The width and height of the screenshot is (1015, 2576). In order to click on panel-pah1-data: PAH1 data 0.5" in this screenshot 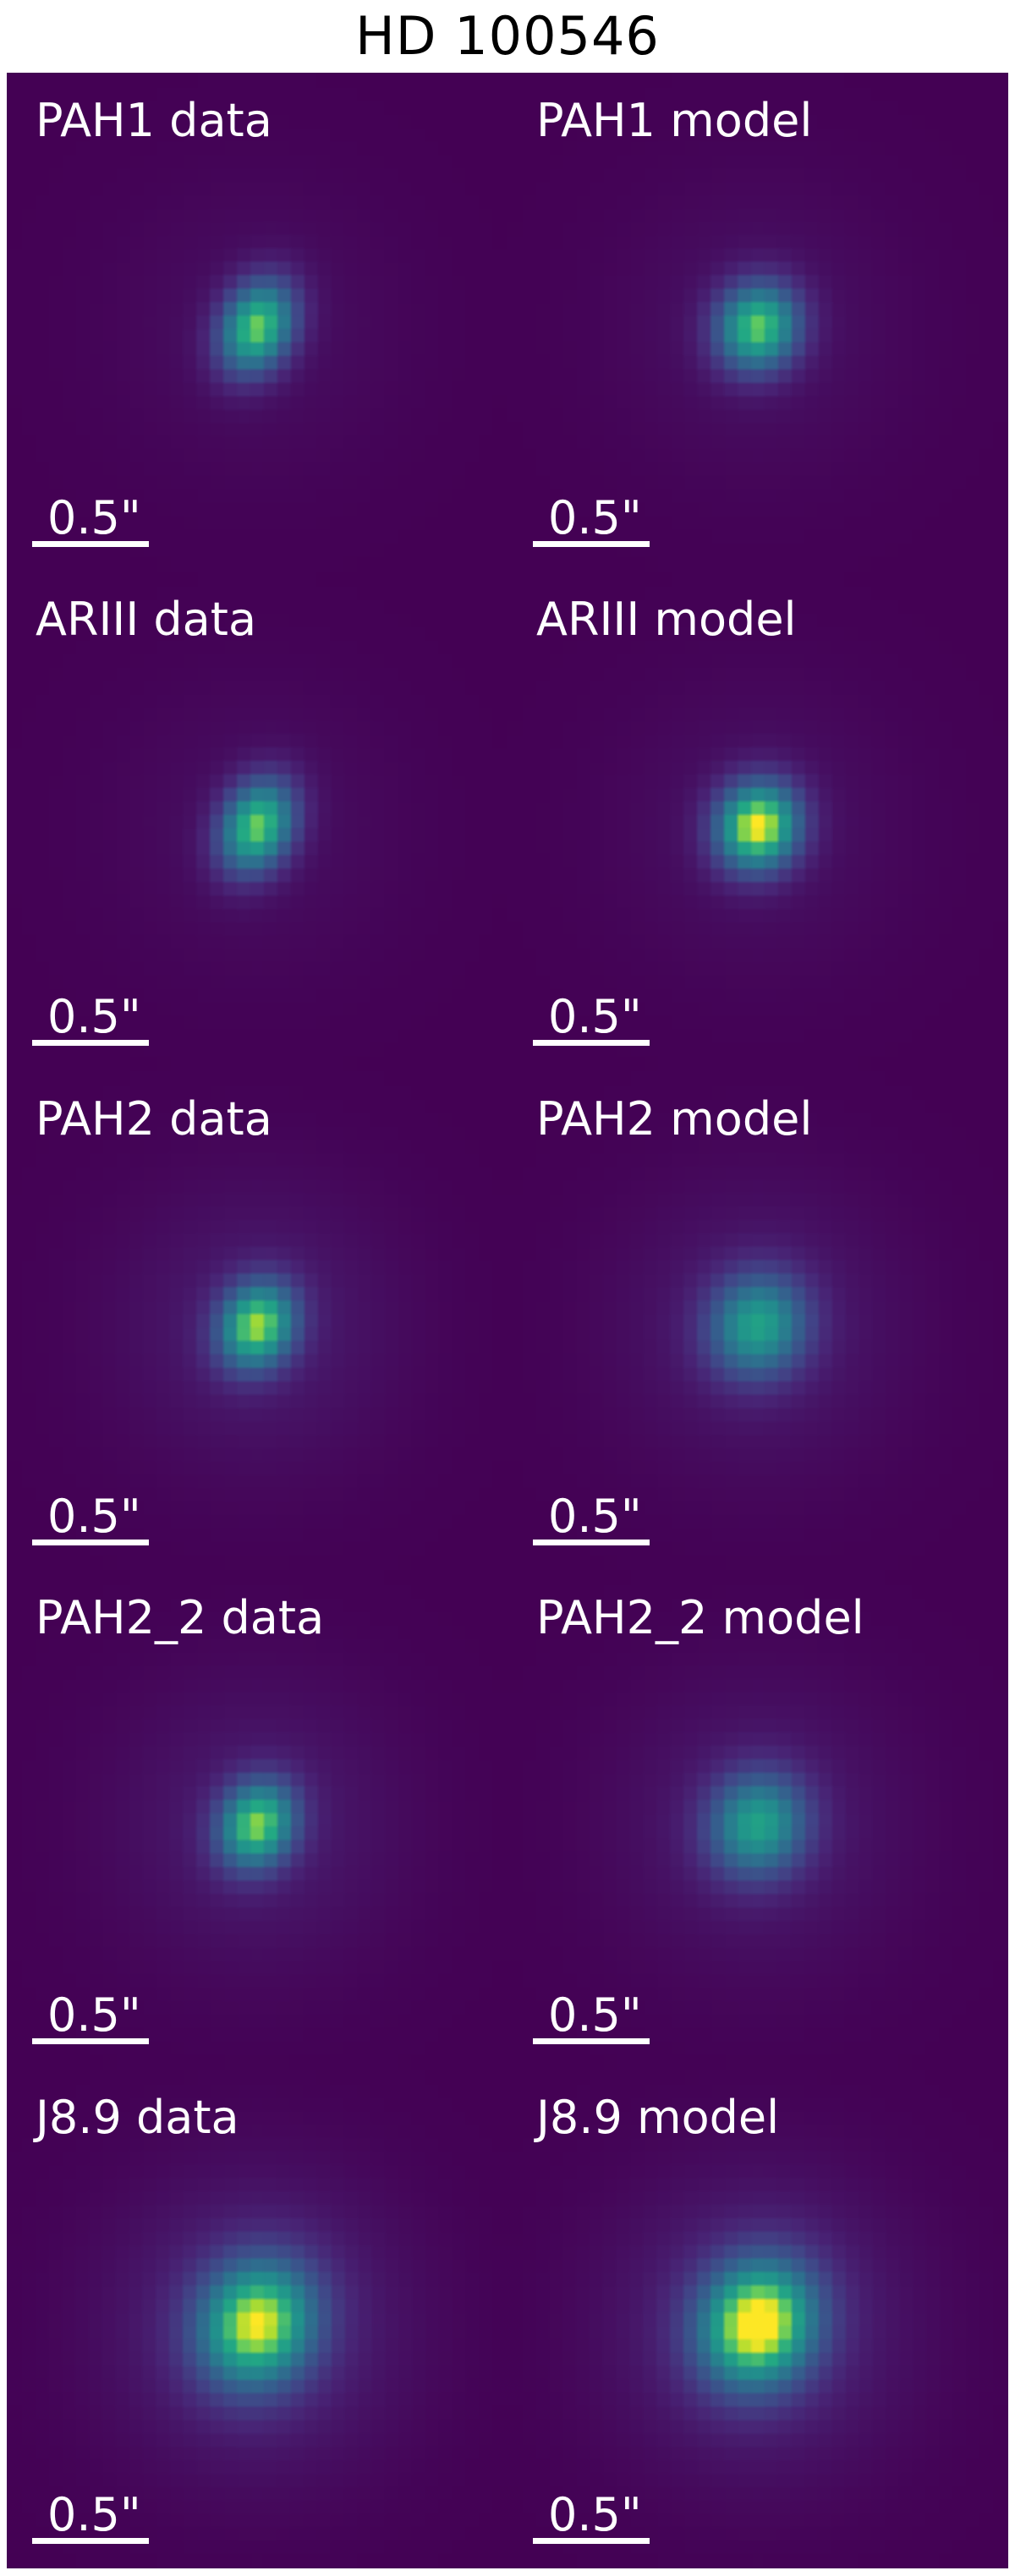, I will do `click(257, 323)`.